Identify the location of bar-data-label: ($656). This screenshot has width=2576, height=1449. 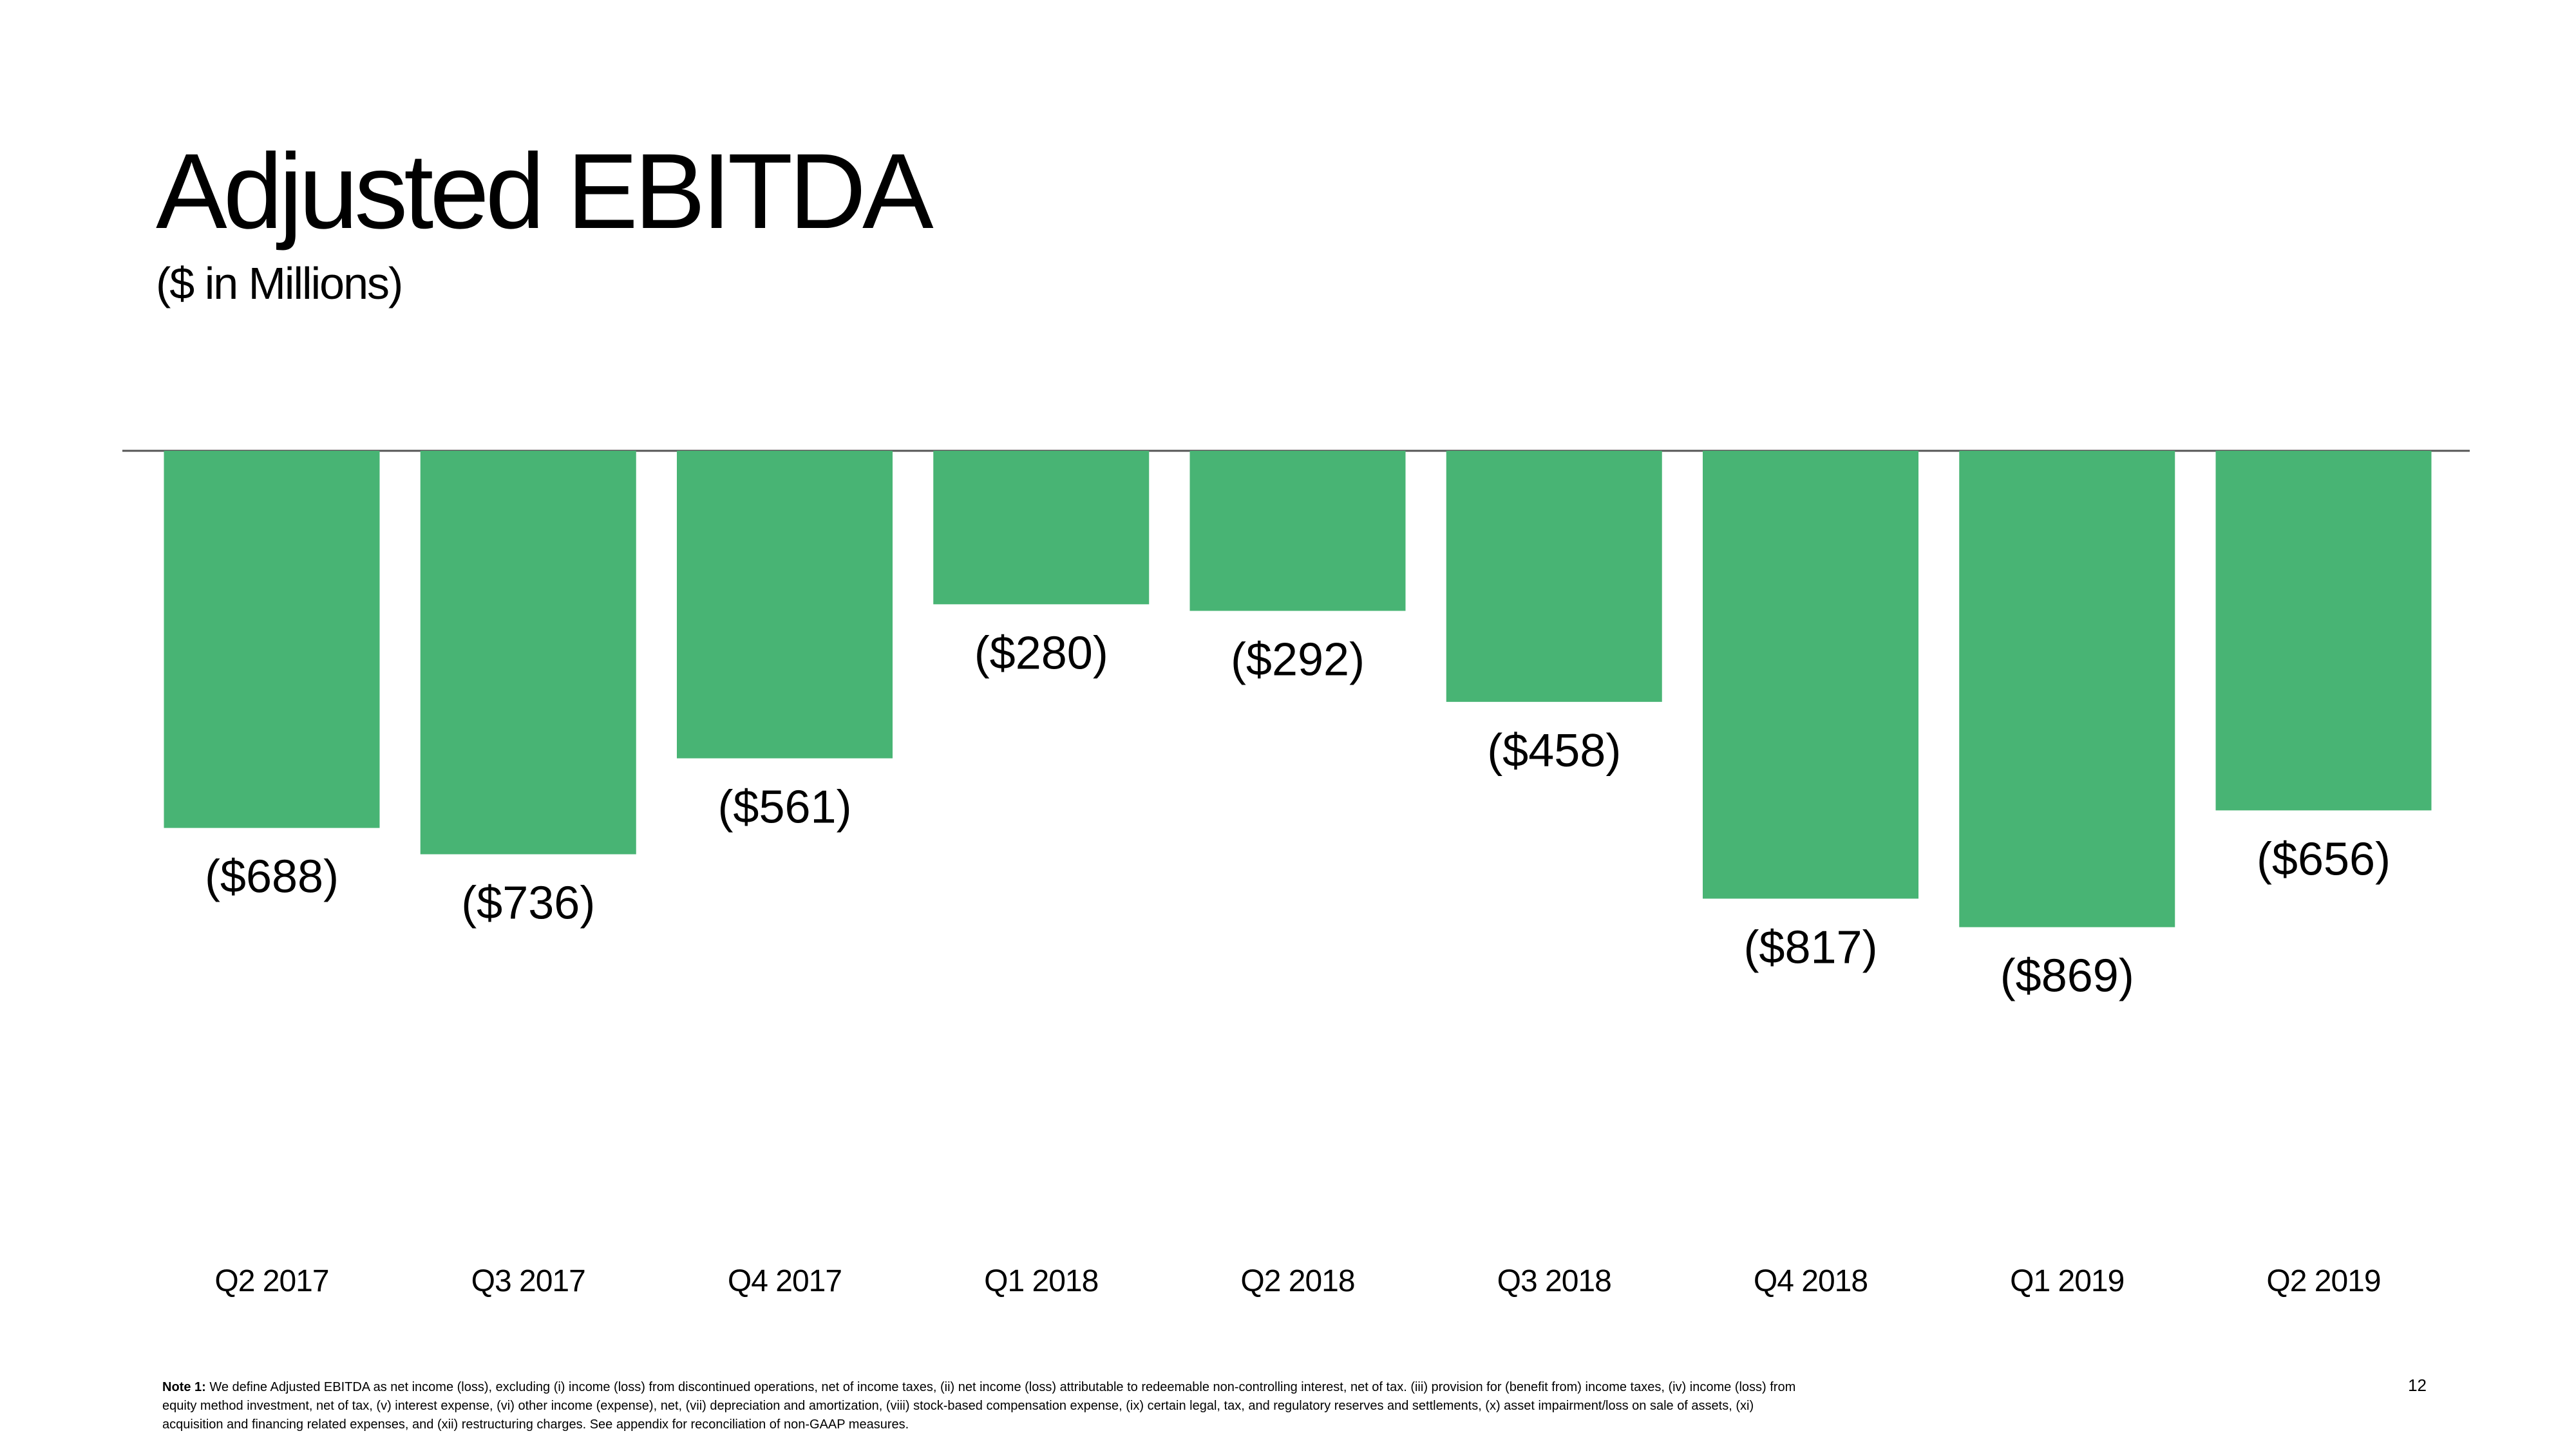
(2324, 859).